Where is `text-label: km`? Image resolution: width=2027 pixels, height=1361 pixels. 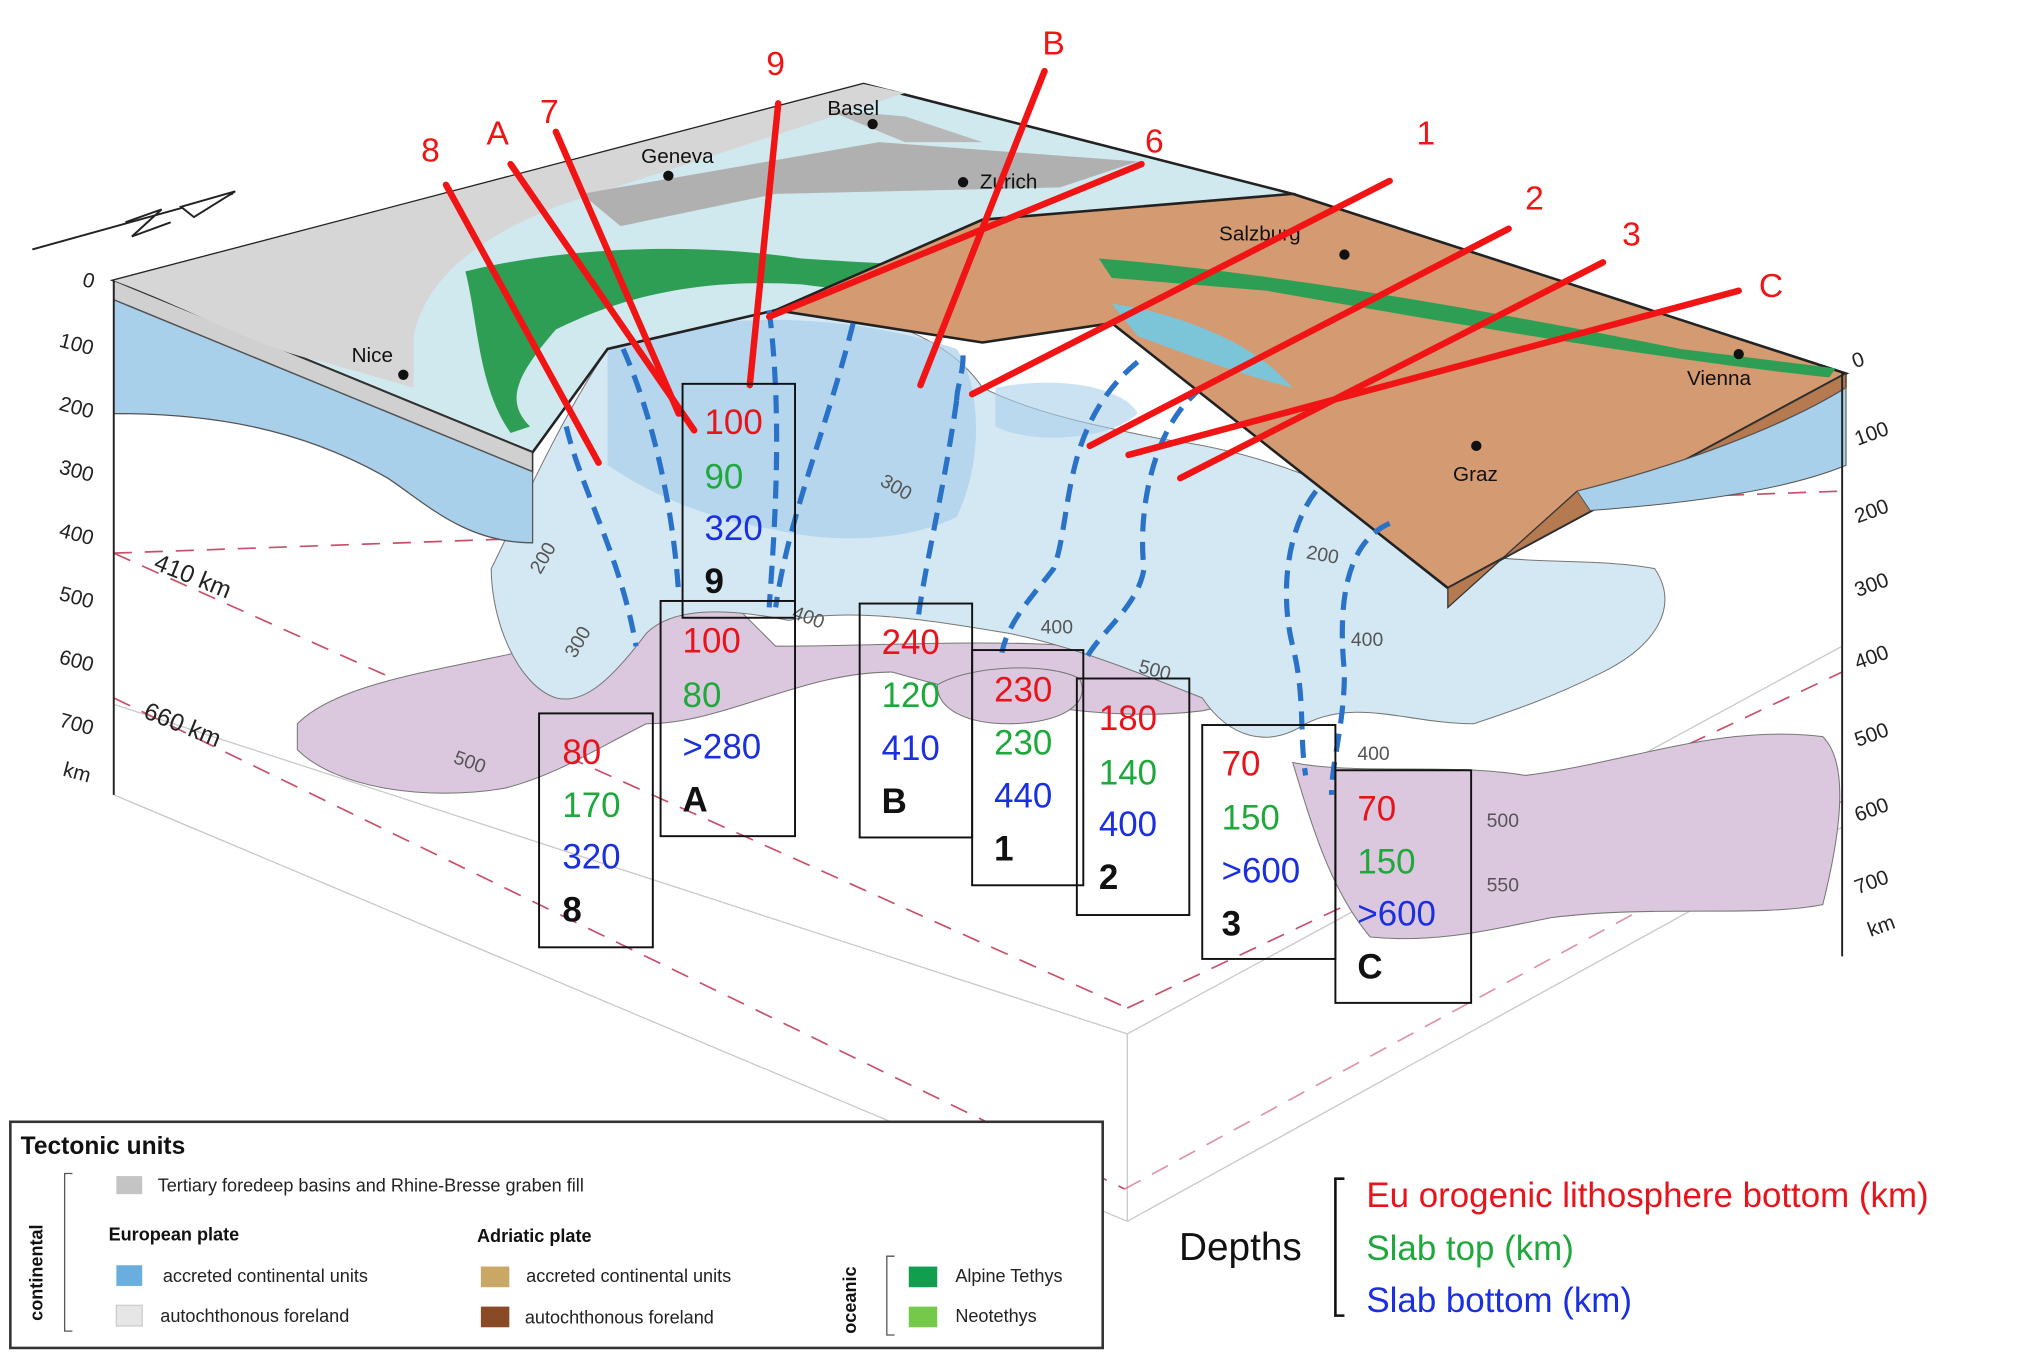
text-label: km is located at coordinates (77, 772).